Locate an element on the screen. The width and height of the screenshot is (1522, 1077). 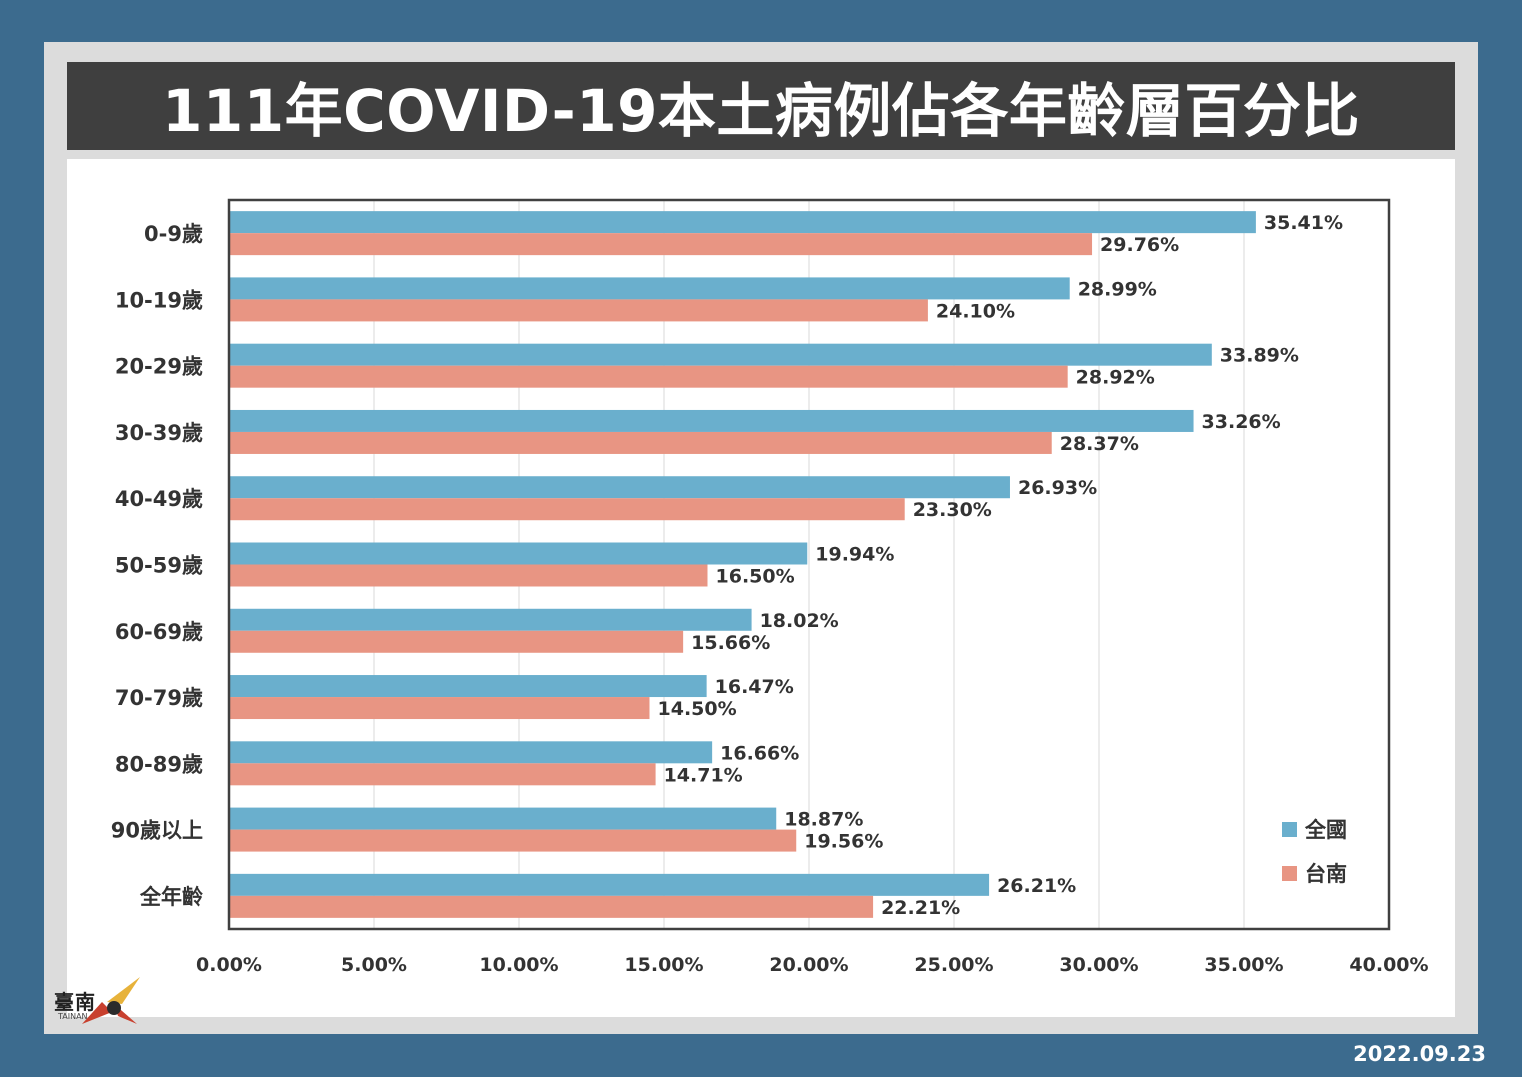
category-label: 60-69歲 is located at coordinates (159, 632).